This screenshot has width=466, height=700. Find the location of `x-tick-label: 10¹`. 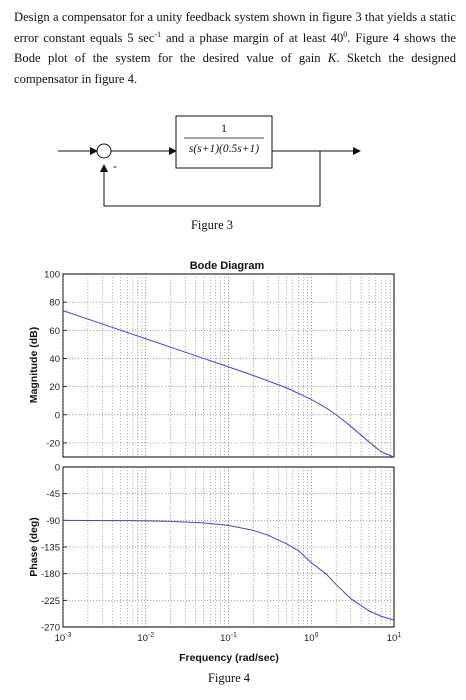

x-tick-label: 10¹ is located at coordinates (394, 638).